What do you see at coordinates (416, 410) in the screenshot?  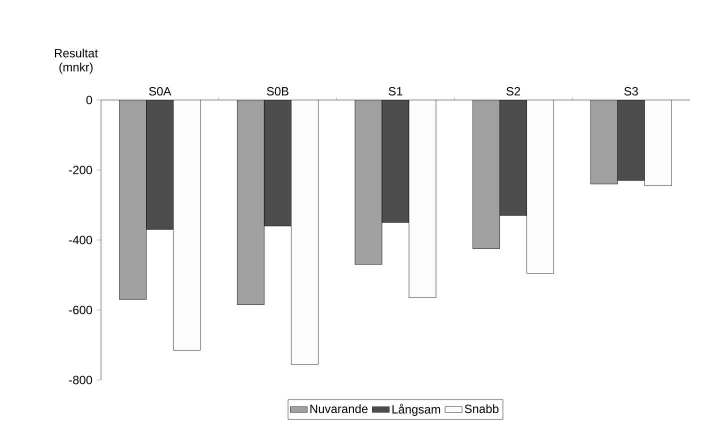 I see `legend-label: Långsam` at bounding box center [416, 410].